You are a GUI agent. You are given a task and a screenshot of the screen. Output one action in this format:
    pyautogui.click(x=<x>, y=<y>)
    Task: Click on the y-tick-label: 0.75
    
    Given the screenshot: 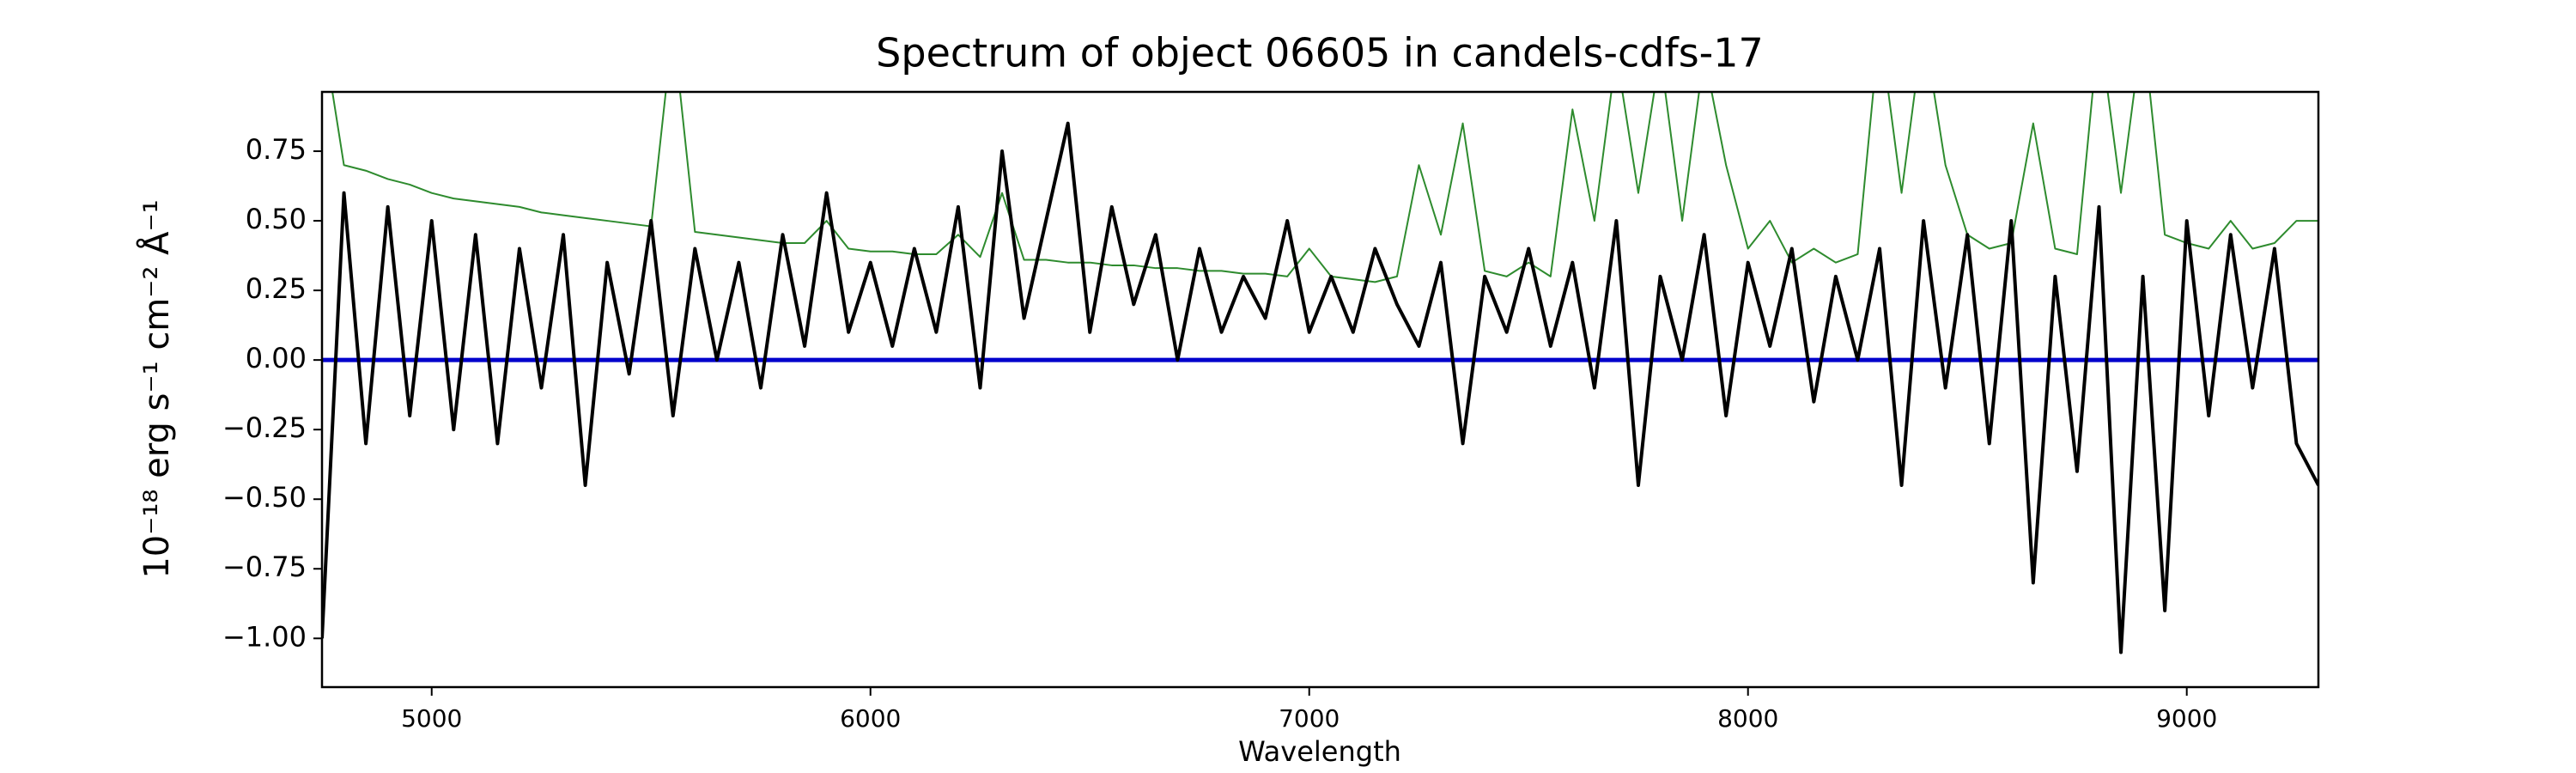 What is the action you would take?
    pyautogui.click(x=276, y=149)
    